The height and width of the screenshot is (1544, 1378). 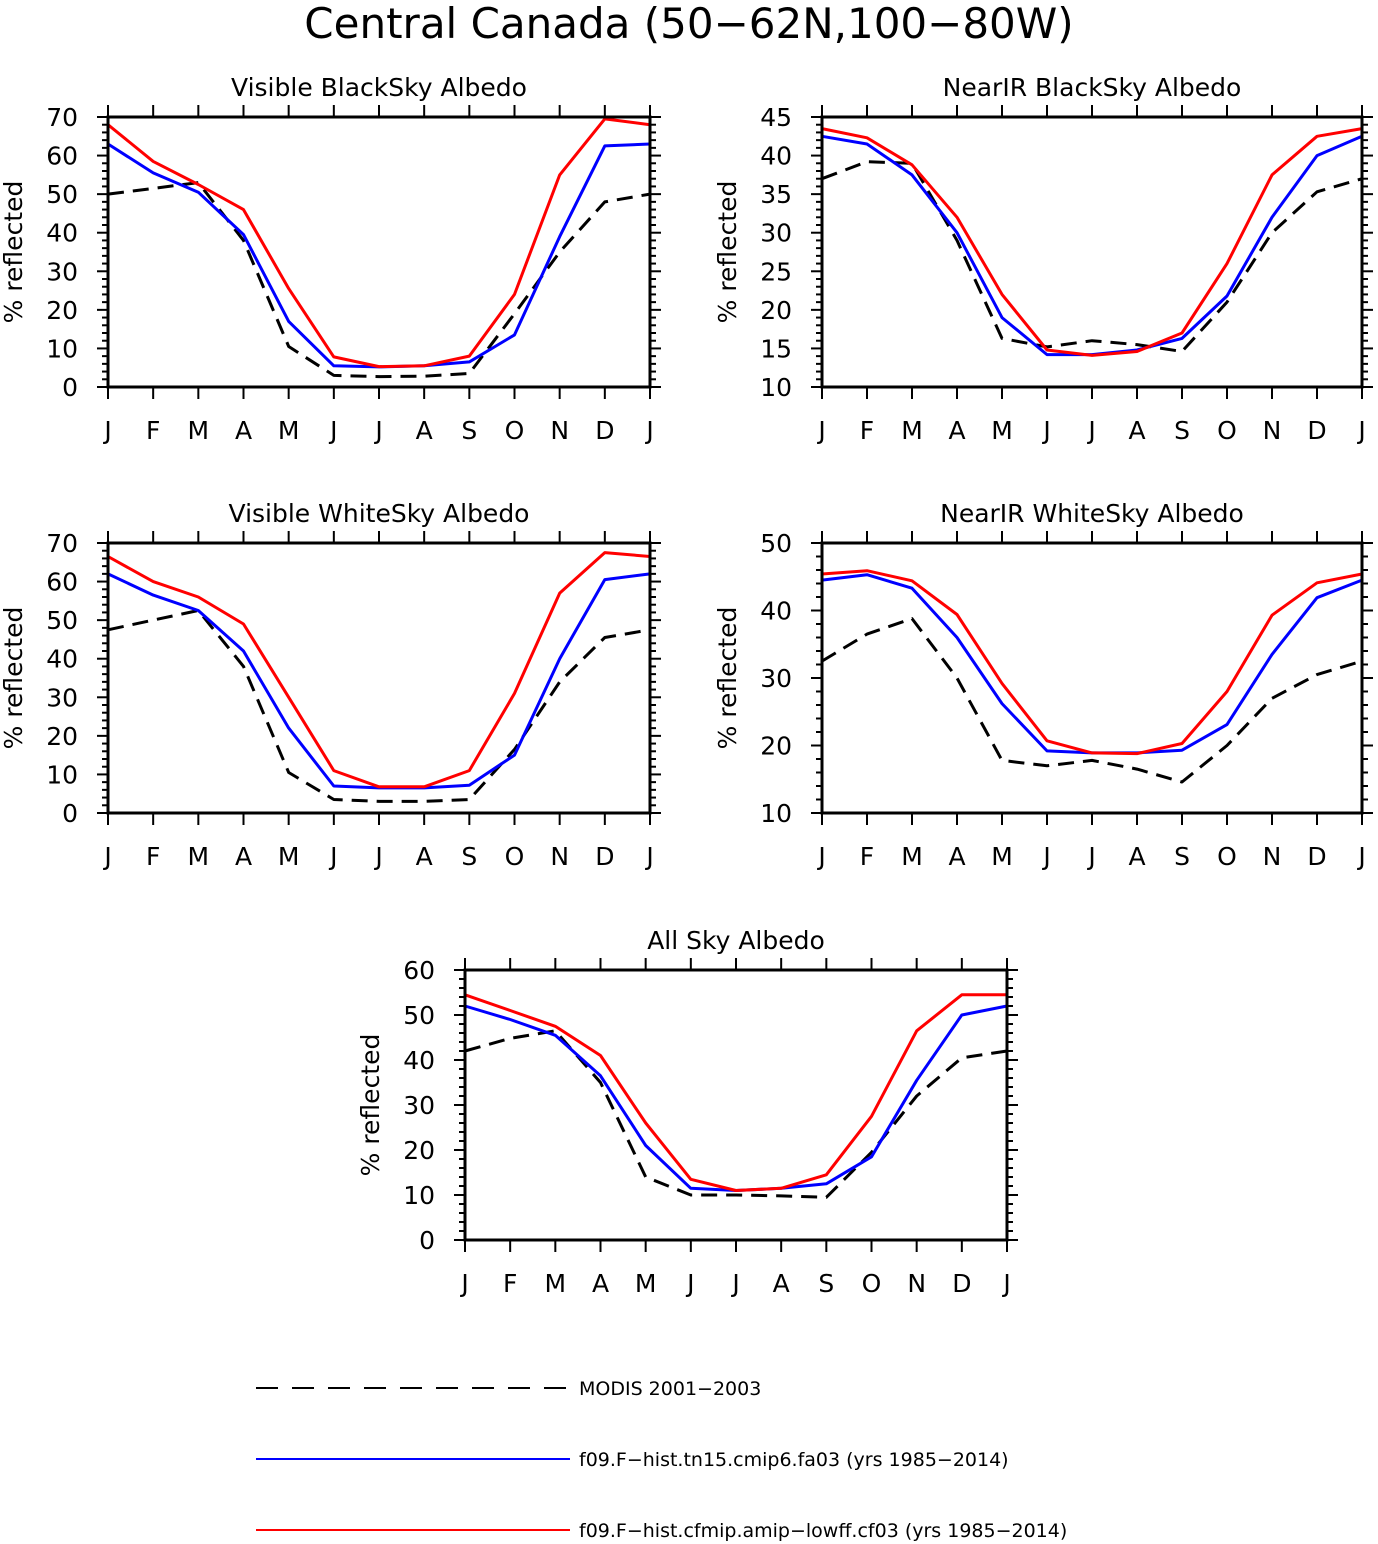 I want to click on y-tick-label: 35, so click(x=776, y=194).